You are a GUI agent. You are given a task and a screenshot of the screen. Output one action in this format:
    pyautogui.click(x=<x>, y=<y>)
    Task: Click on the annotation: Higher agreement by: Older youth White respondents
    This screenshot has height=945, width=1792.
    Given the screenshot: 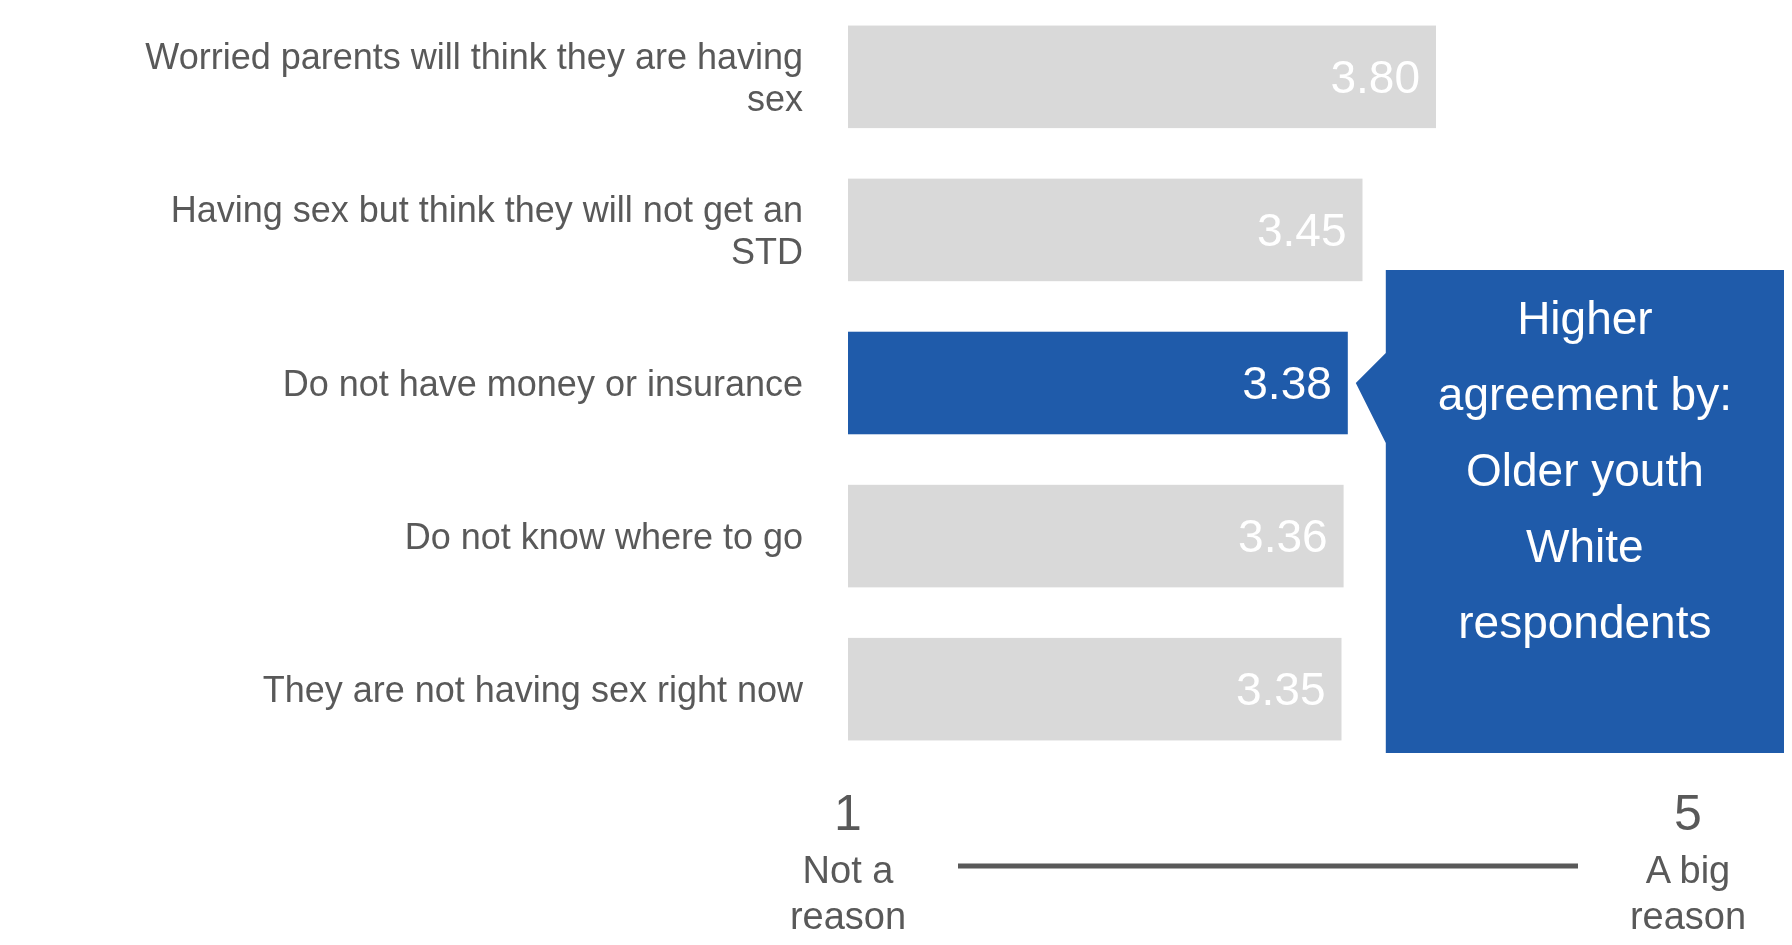 What is the action you would take?
    pyautogui.click(x=1584, y=470)
    